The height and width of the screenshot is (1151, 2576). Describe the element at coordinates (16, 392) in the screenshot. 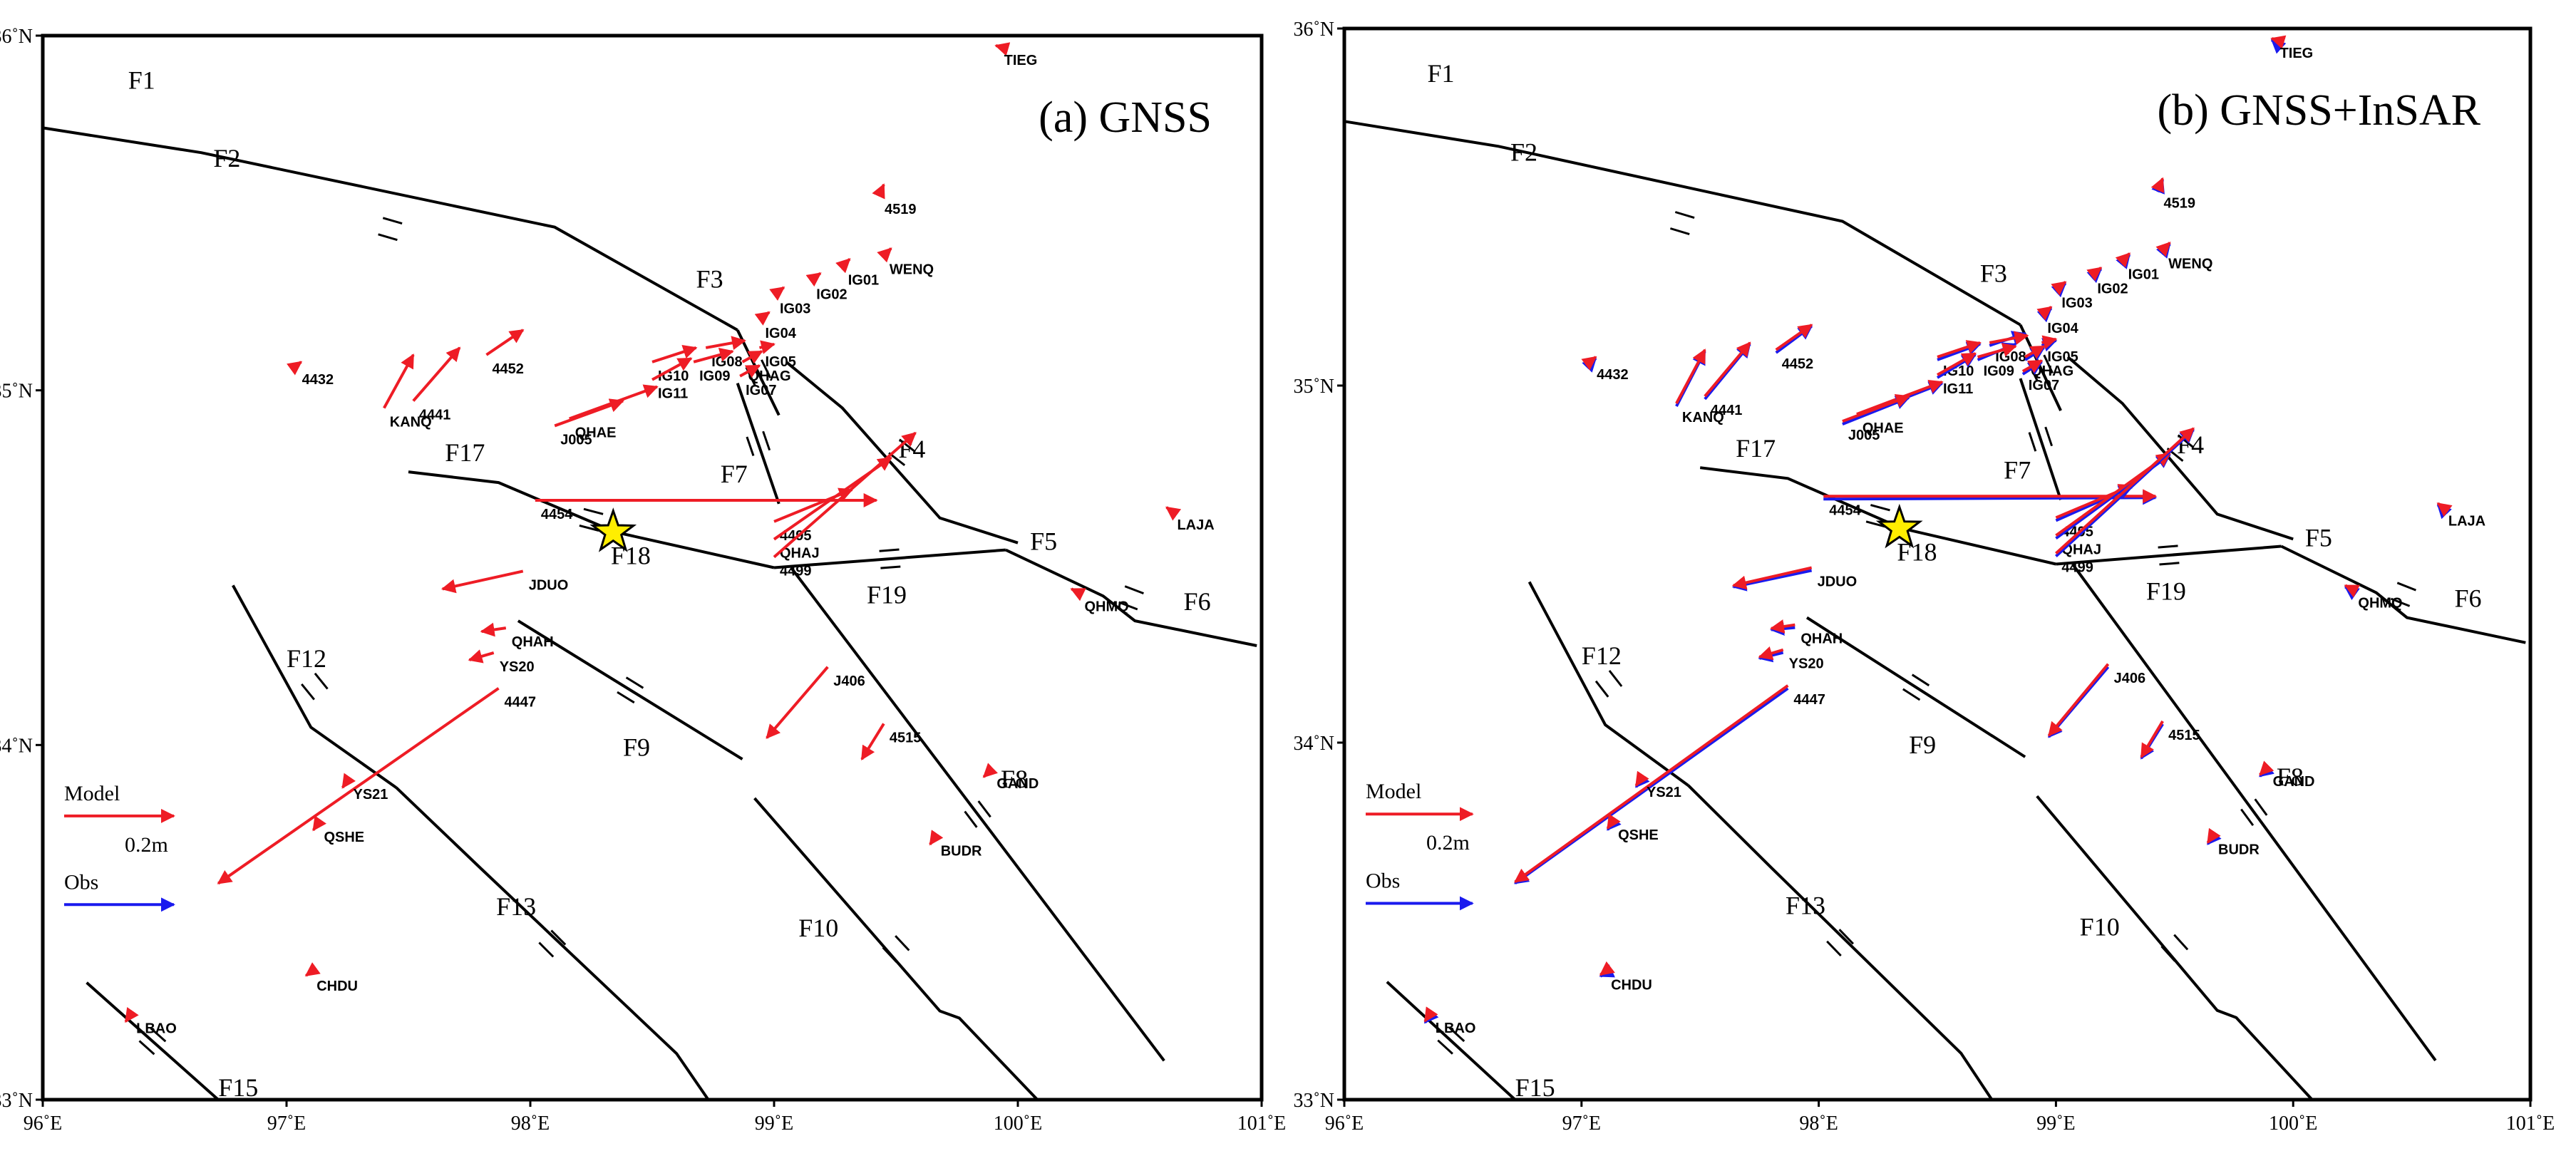

I see `y-tick-label: 35˚N` at that location.